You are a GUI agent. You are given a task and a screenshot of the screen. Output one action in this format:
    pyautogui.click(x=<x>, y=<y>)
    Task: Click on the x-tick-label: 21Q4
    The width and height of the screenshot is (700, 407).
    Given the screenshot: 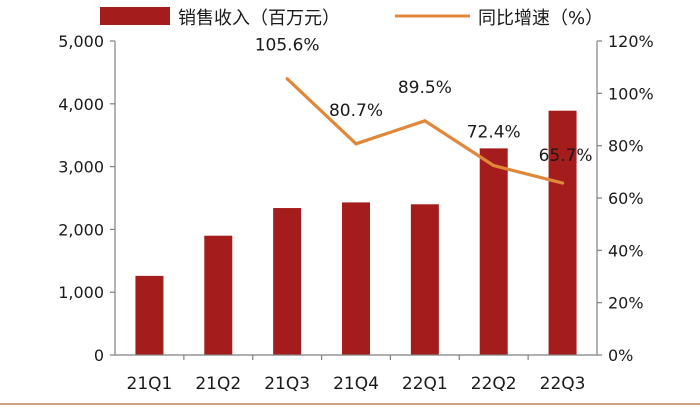 What is the action you would take?
    pyautogui.click(x=356, y=384)
    